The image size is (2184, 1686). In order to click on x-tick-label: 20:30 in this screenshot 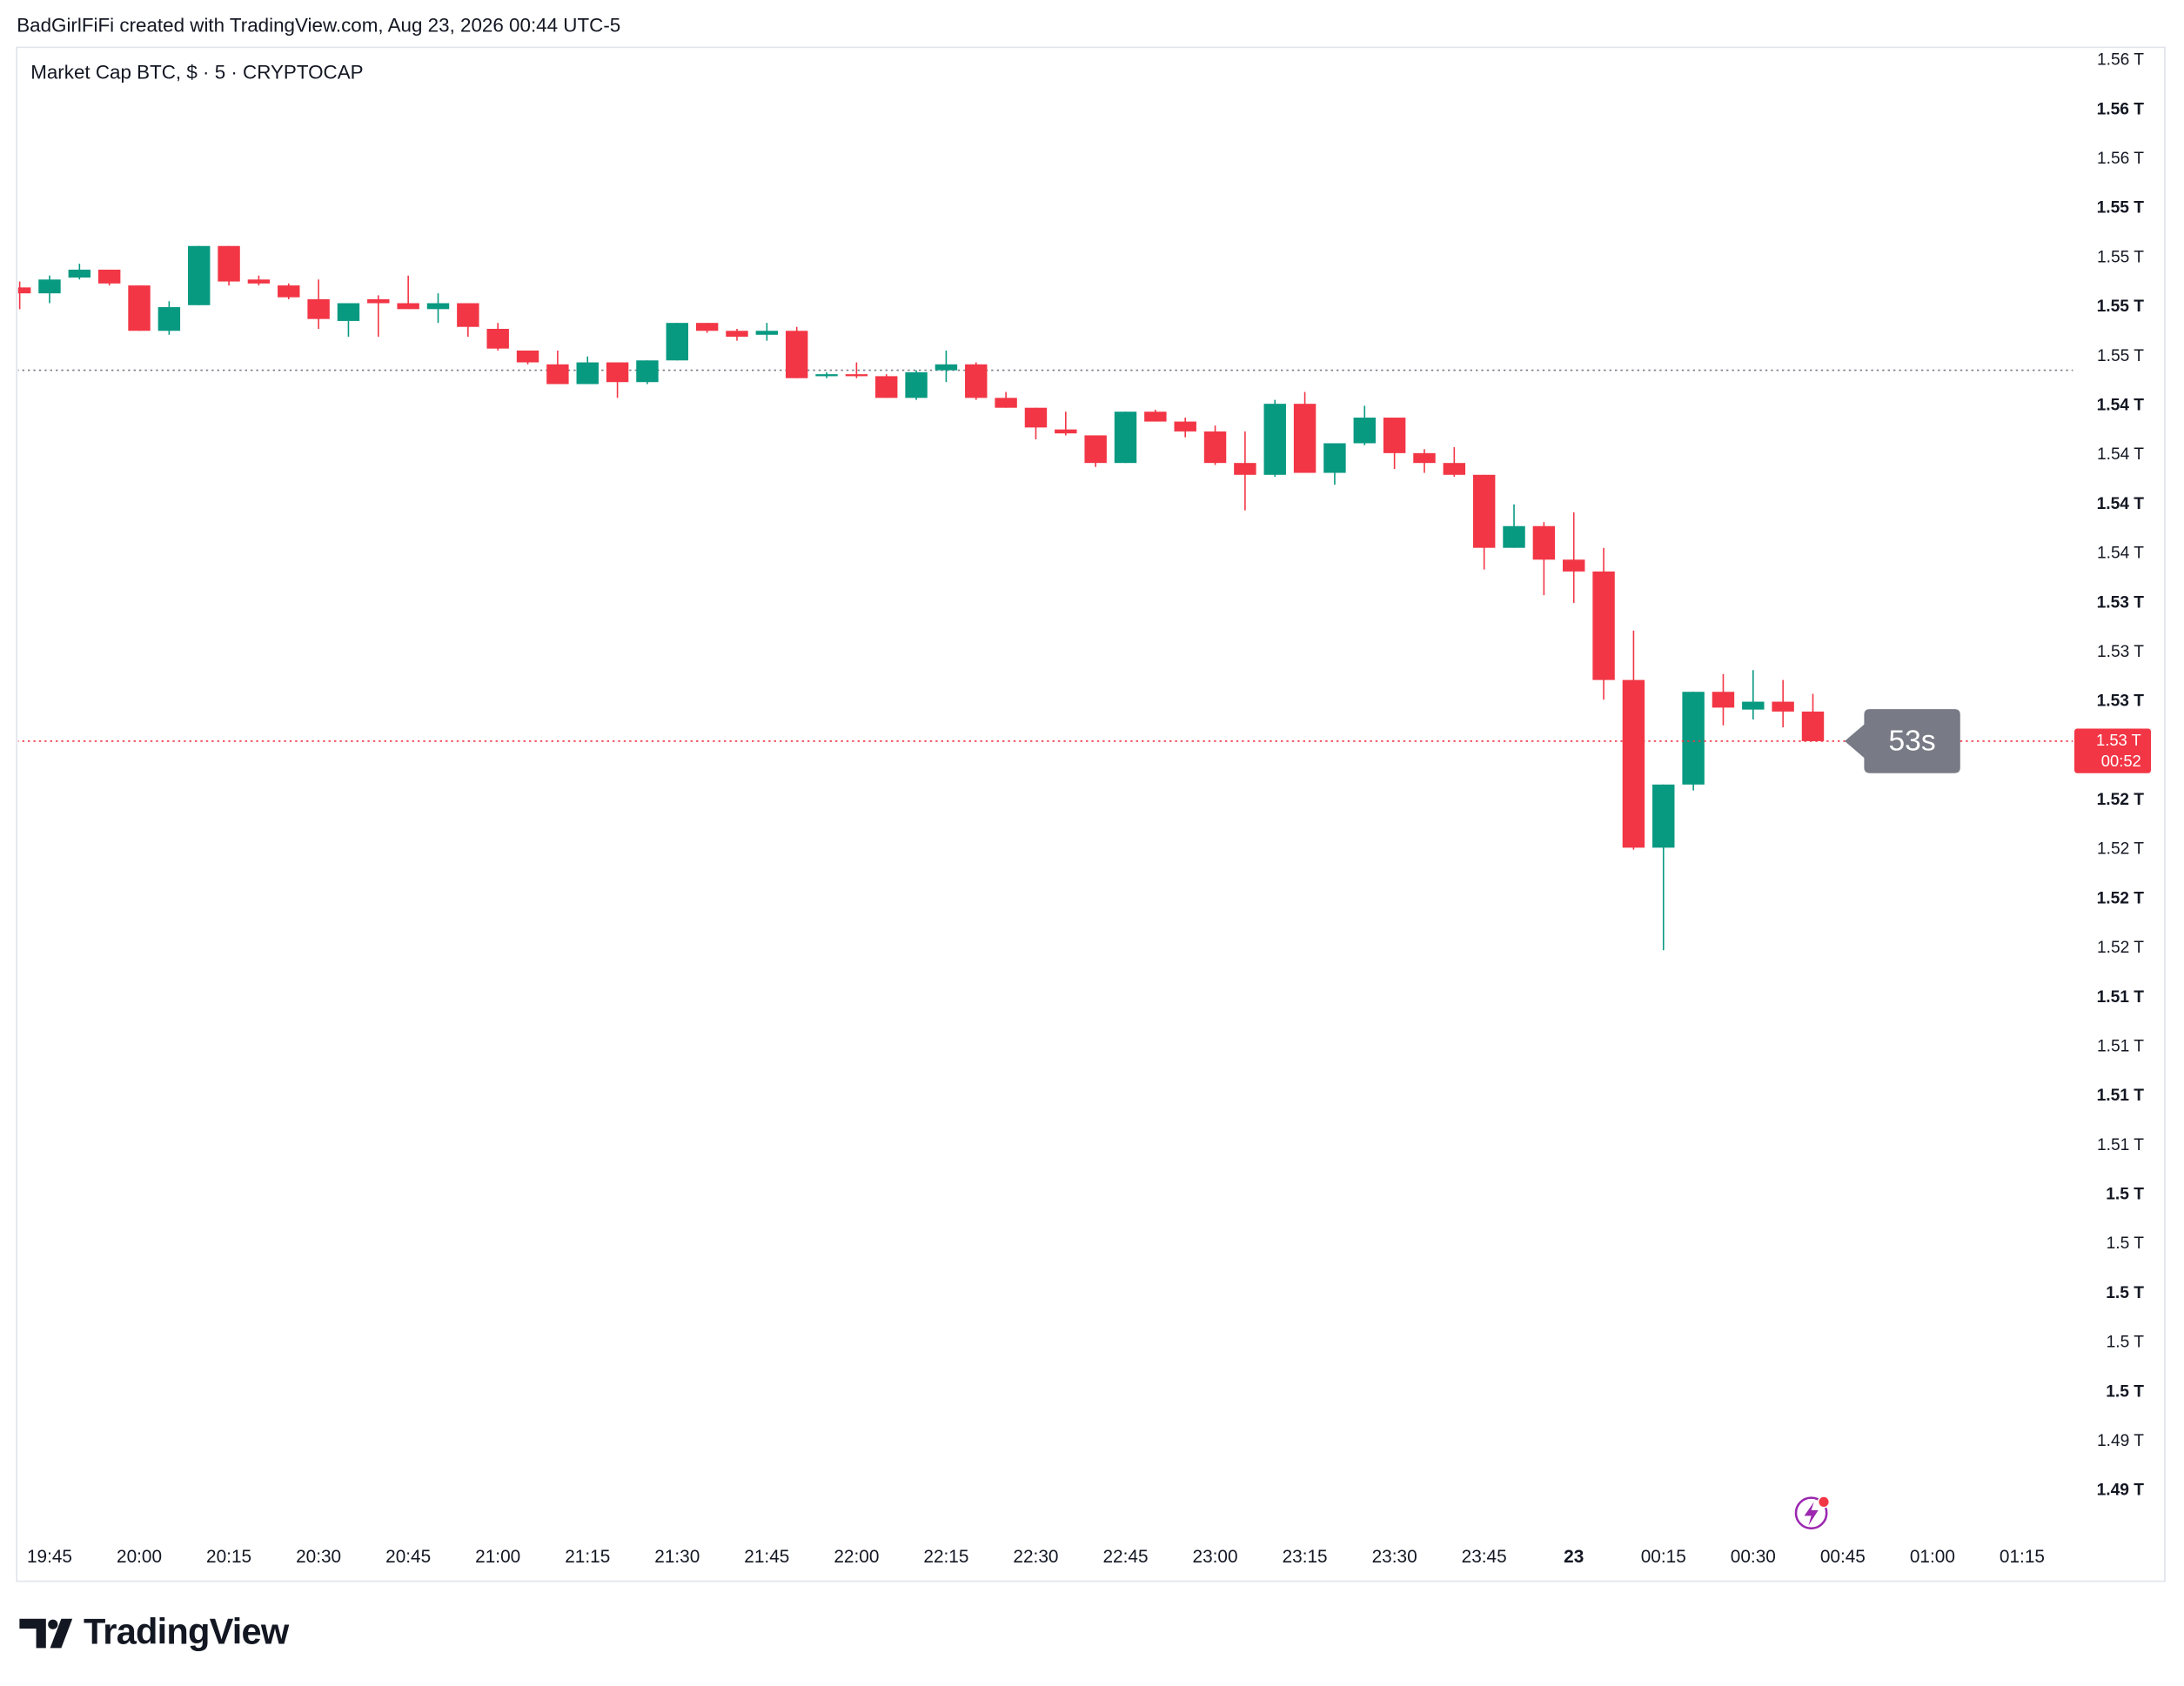, I will do `click(318, 1557)`.